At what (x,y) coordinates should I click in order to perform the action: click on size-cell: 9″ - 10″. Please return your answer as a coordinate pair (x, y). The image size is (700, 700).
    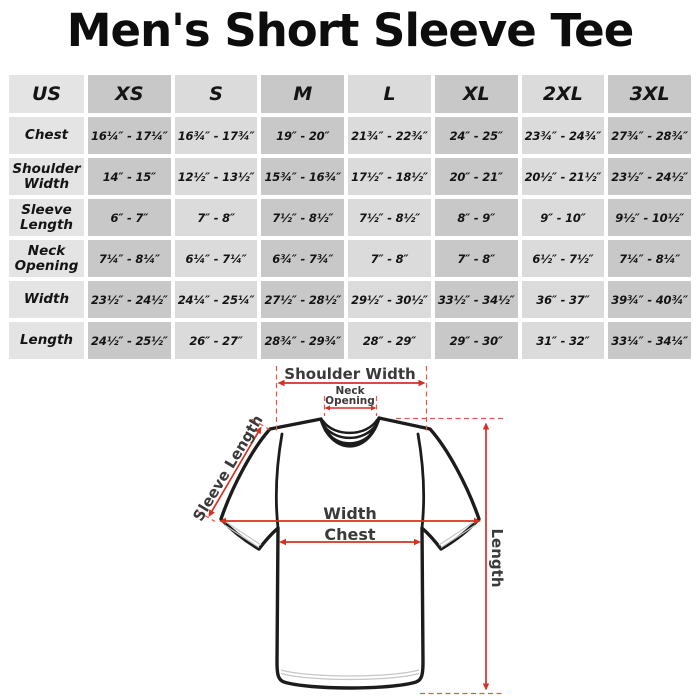
    Looking at the image, I should click on (563, 217).